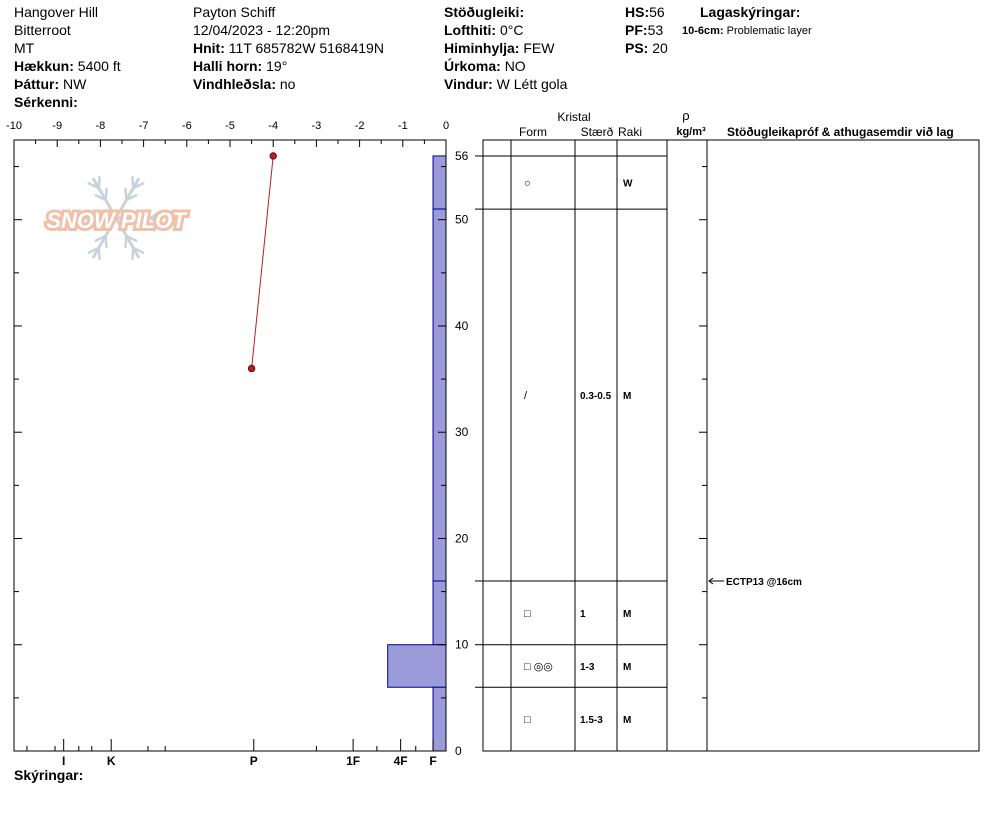 Image resolution: width=994 pixels, height=840 pixels. What do you see at coordinates (538, 667) in the screenshot?
I see `layer-form: □ ◎◎` at bounding box center [538, 667].